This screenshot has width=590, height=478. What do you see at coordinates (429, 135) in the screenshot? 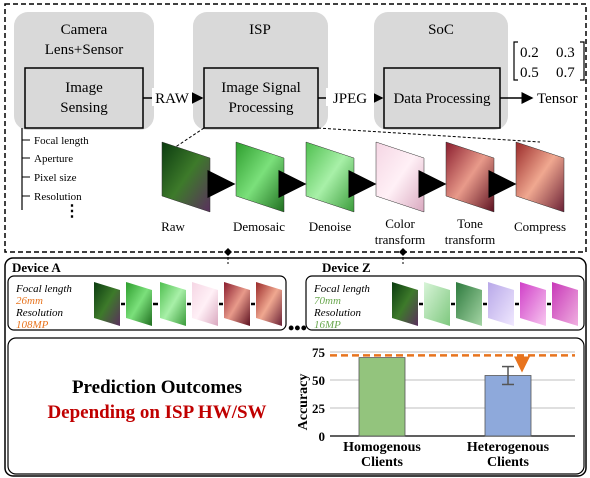
I see `zoom-line-right` at bounding box center [429, 135].